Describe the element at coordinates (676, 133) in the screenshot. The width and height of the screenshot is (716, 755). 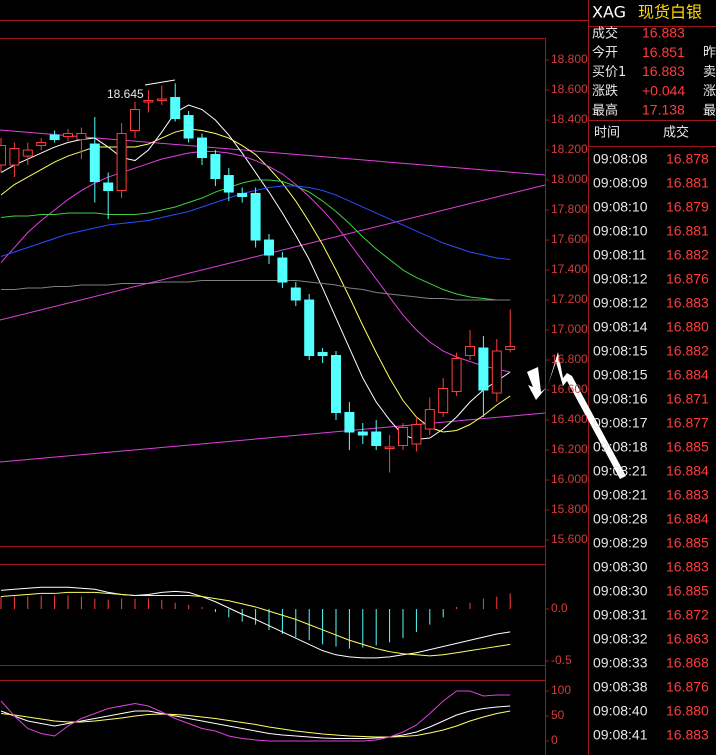
I see `column-header: 成交` at that location.